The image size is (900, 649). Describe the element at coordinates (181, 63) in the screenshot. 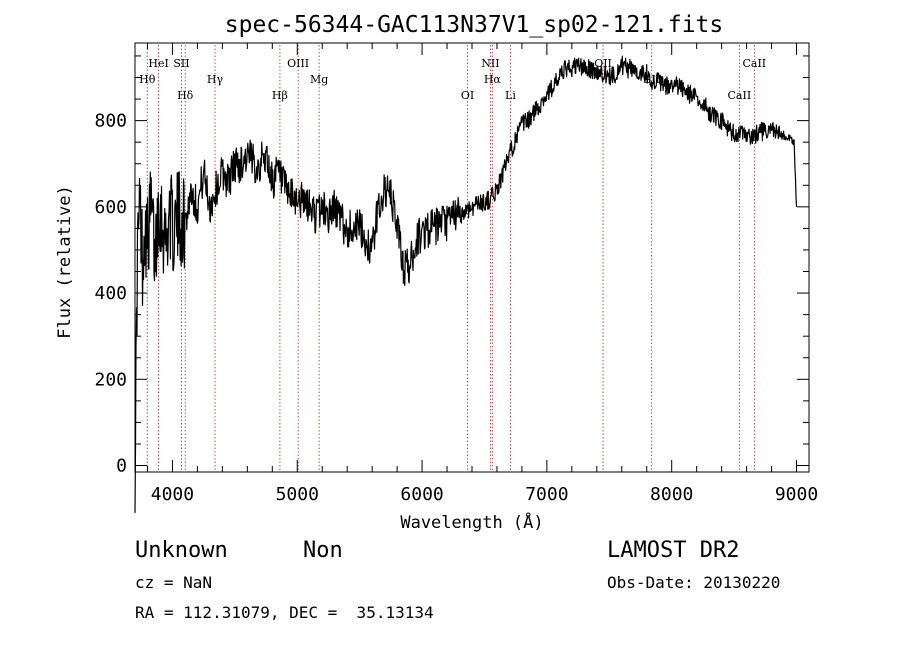

I see `spectral-line-label: SII` at that location.